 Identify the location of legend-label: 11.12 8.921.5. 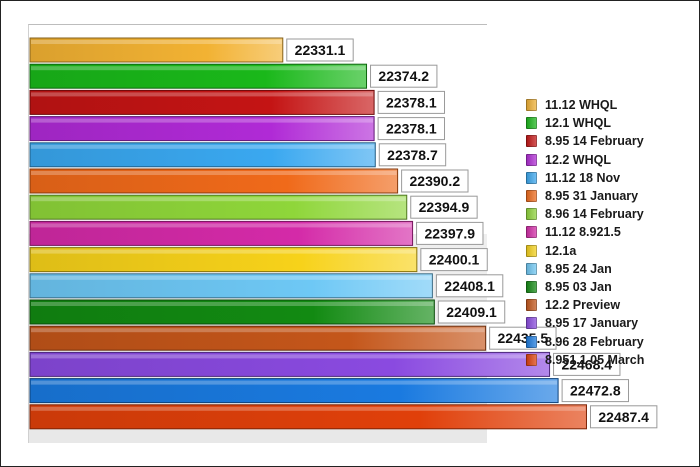
(583, 232).